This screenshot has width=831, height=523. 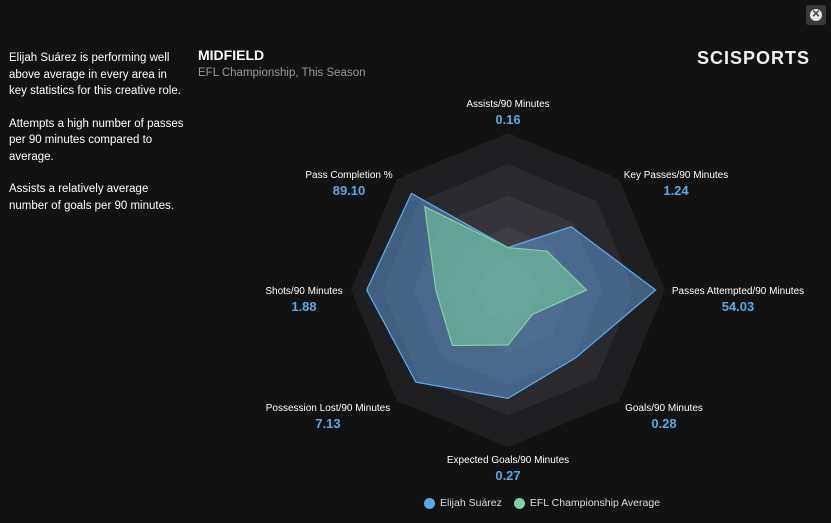 What do you see at coordinates (507, 475) in the screenshot?
I see `axis-value: 0.27` at bounding box center [507, 475].